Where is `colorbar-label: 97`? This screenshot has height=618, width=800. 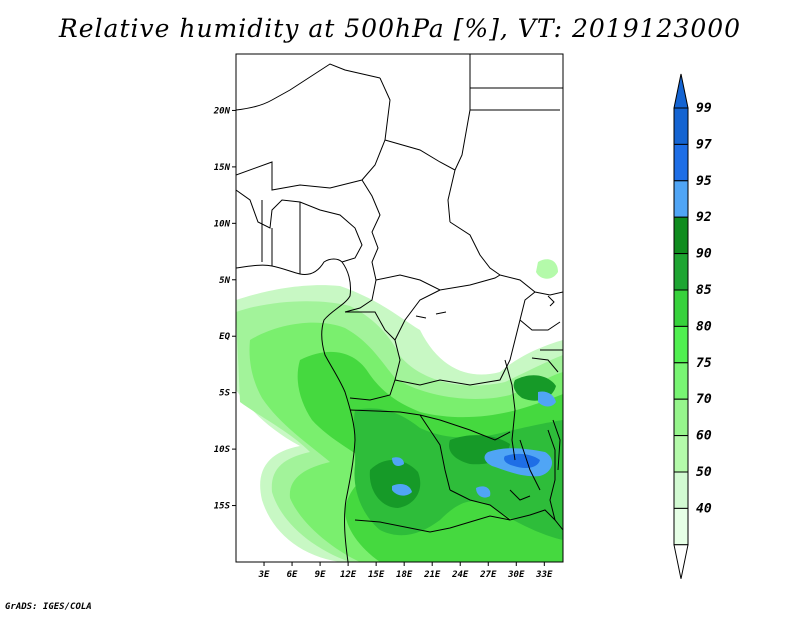 colorbar-label: 97 is located at coordinates (704, 144).